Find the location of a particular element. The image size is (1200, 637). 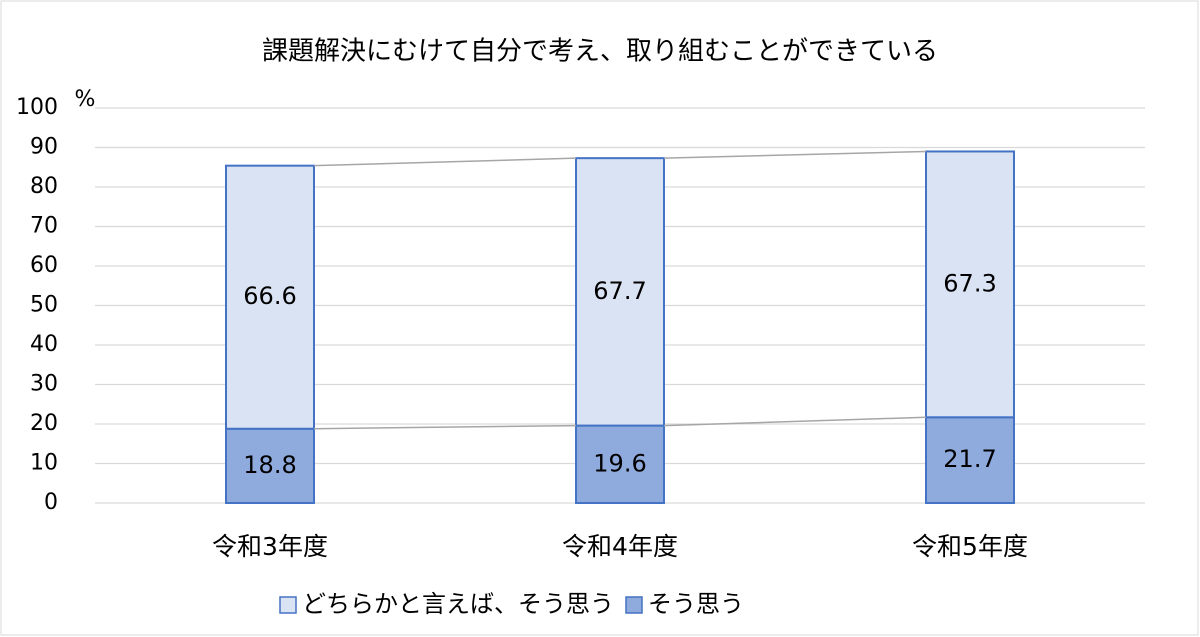

x-tick-label: 令和5年度 is located at coordinates (970, 546).